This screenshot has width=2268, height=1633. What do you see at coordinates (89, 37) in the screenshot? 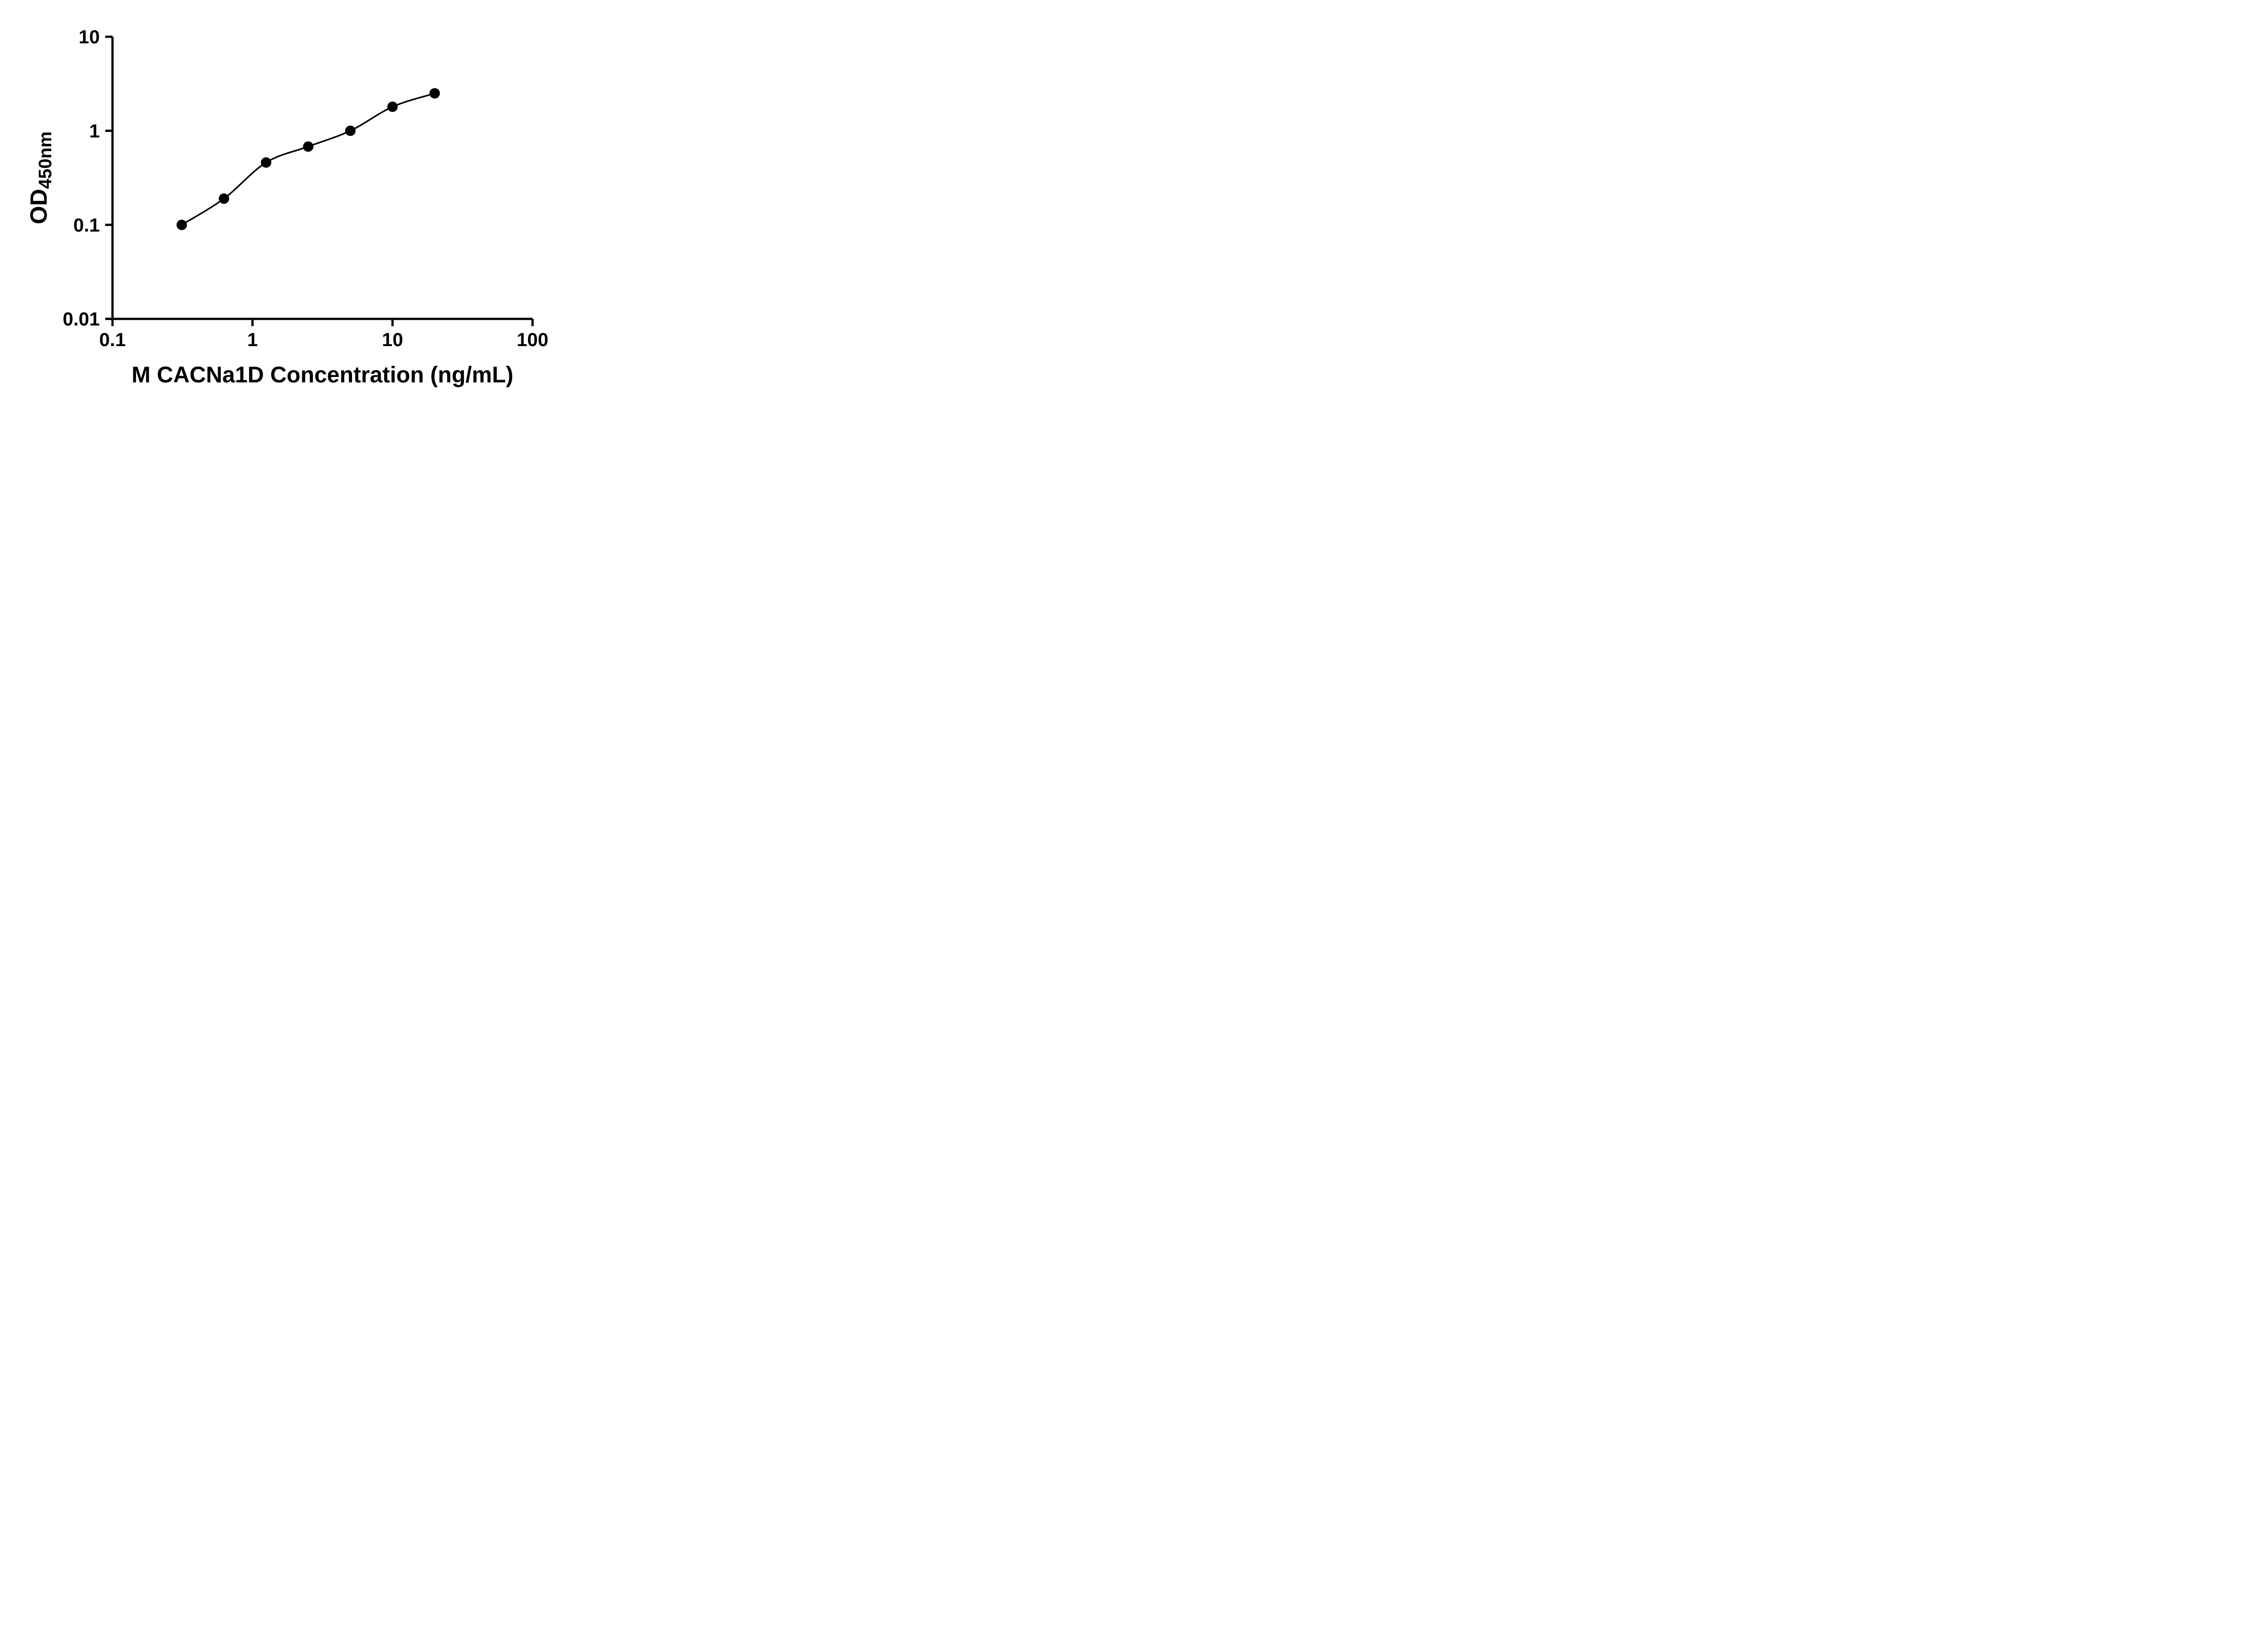
I see `y-tick-label: 10` at bounding box center [89, 37].